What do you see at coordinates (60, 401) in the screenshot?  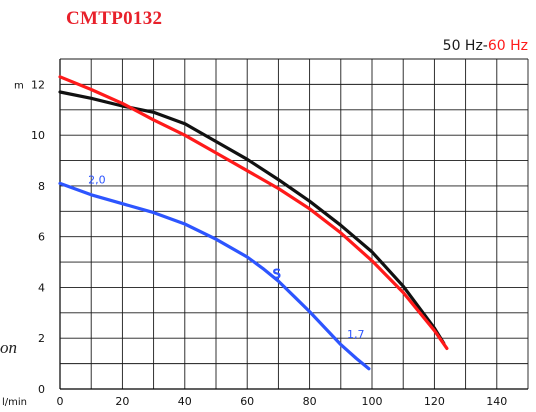 I see `x-tick-label: 0` at bounding box center [60, 401].